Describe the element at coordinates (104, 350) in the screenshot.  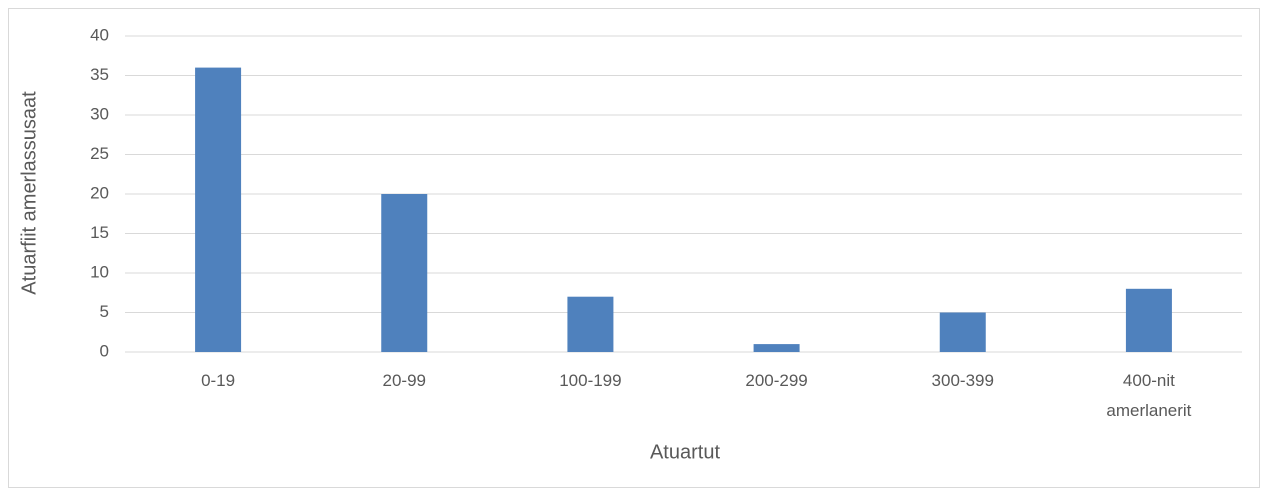
I see `y-tick-label: 0` at that location.